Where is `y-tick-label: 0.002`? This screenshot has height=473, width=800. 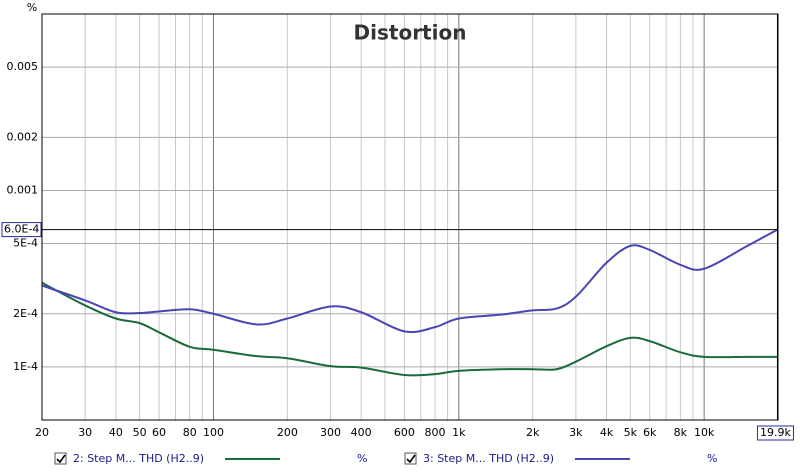
y-tick-label: 0.002 is located at coordinates (23, 136).